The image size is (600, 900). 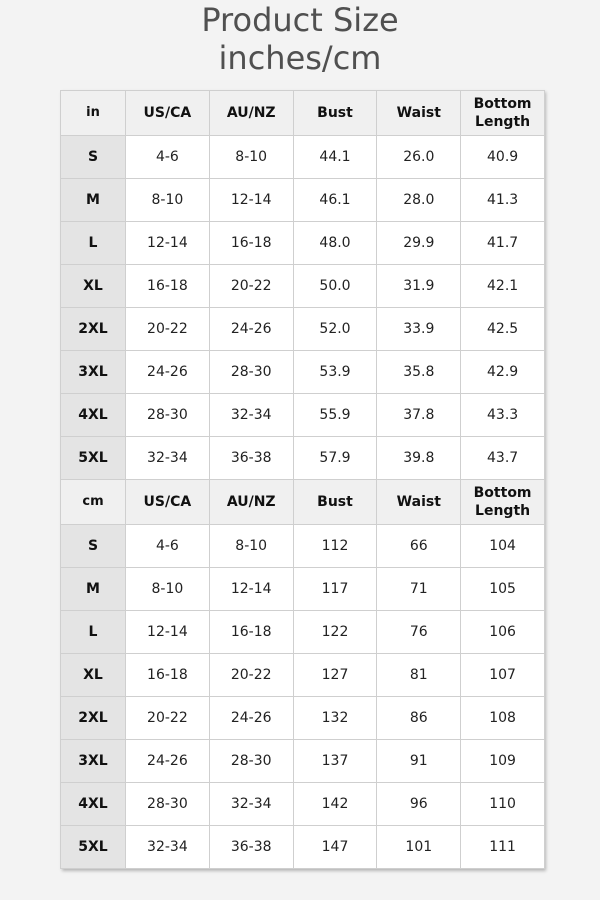 What do you see at coordinates (335, 415) in the screenshot?
I see `table-cell: 55.9` at bounding box center [335, 415].